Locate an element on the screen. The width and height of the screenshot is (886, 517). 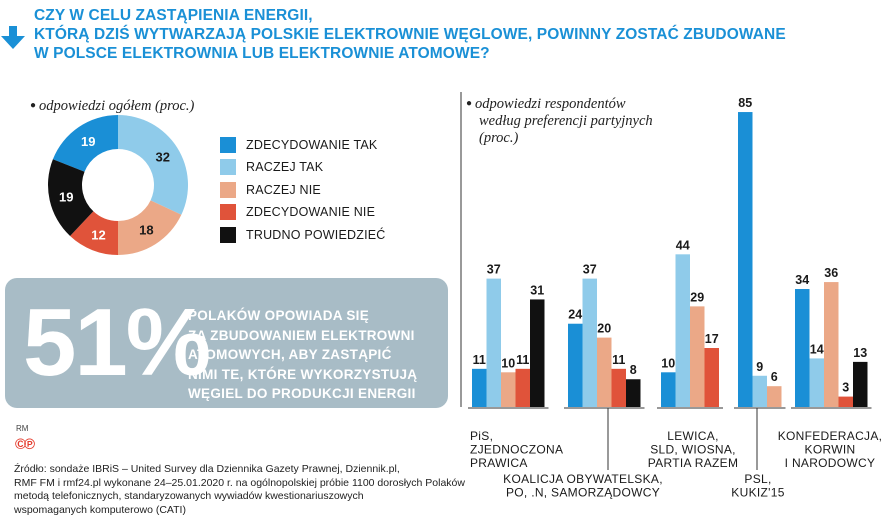
bar-value-label: 20 is located at coordinates (604, 329).